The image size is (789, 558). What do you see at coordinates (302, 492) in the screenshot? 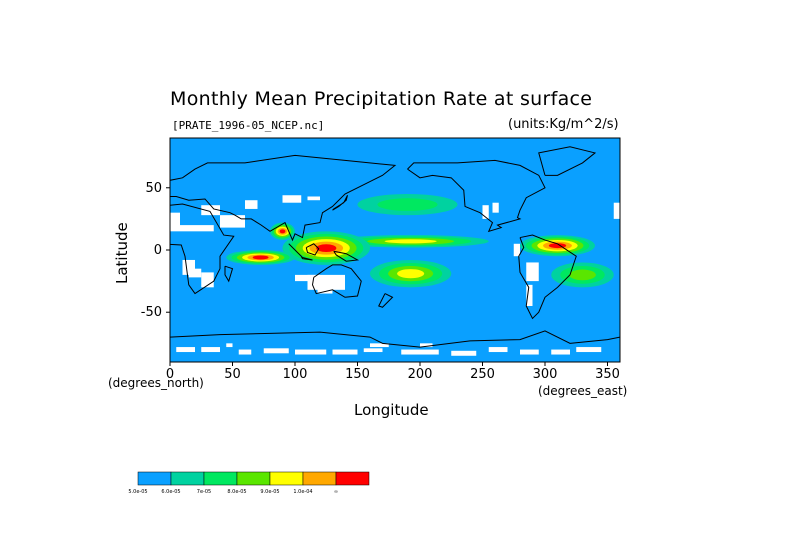
I see `colorbar-label: 1.0e-04` at bounding box center [302, 492].